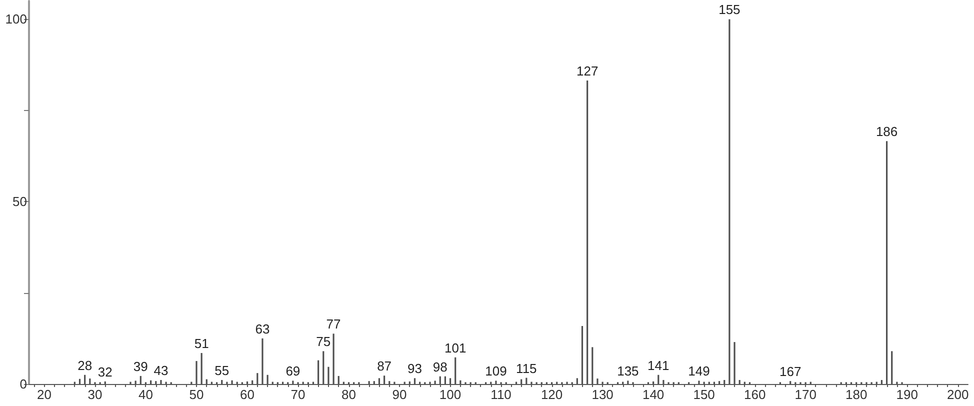 The image size is (974, 406). What do you see at coordinates (526, 368) in the screenshot?
I see `annotation: 115` at bounding box center [526, 368].